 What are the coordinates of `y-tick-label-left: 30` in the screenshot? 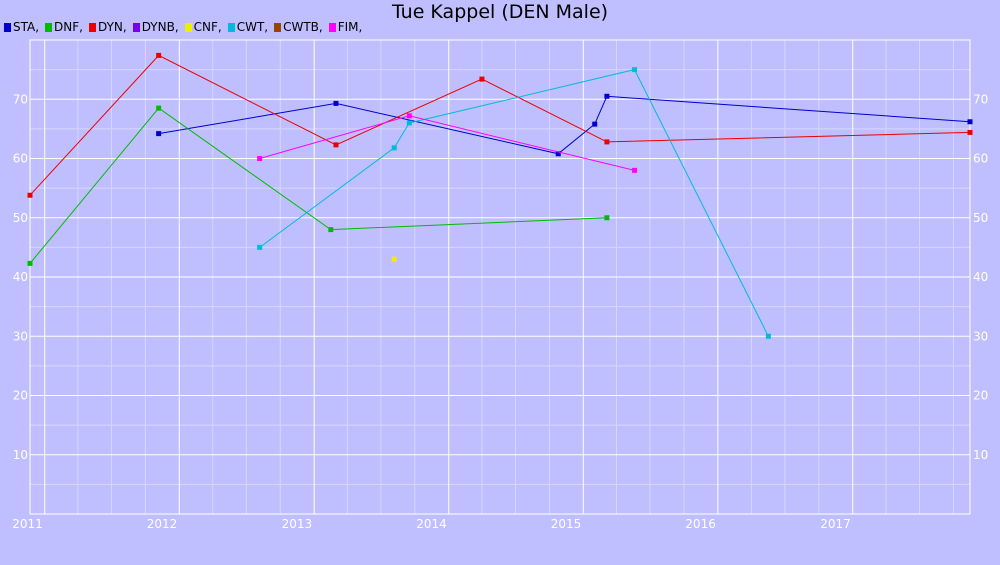 It's located at (20, 336).